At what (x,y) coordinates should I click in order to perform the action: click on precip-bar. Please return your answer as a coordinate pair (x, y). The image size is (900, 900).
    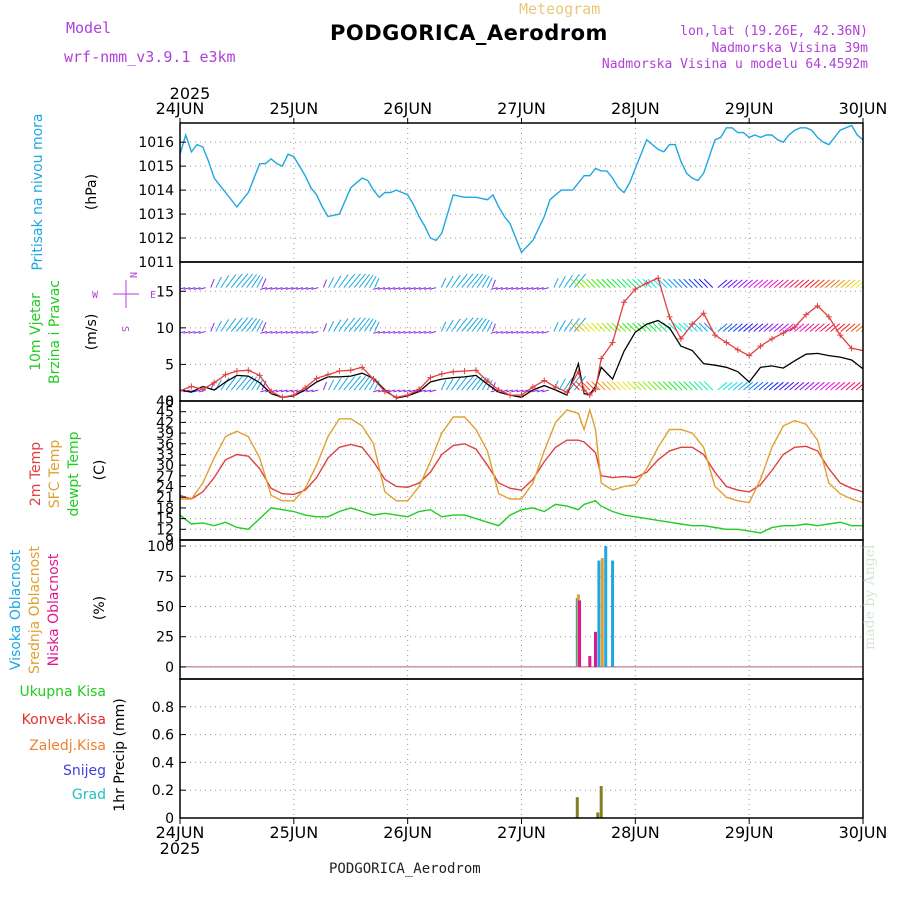
    Looking at the image, I should click on (598, 815).